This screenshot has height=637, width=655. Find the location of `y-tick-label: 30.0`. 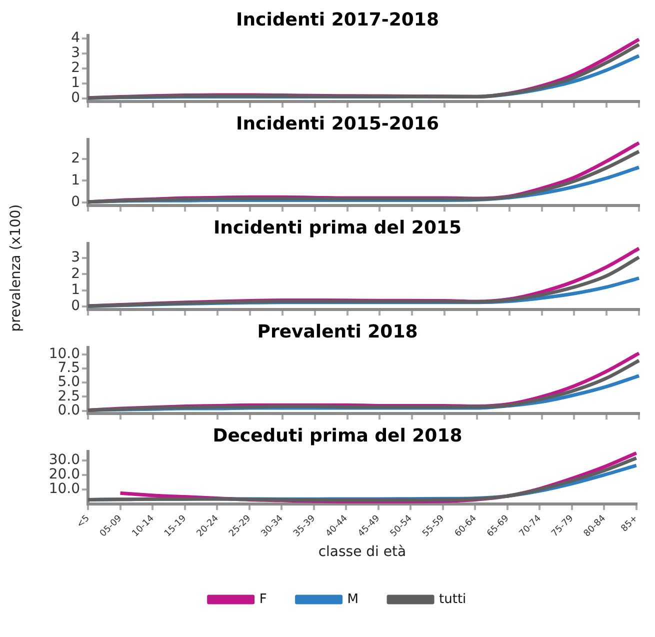

y-tick-label: 30.0 is located at coordinates (64, 460).